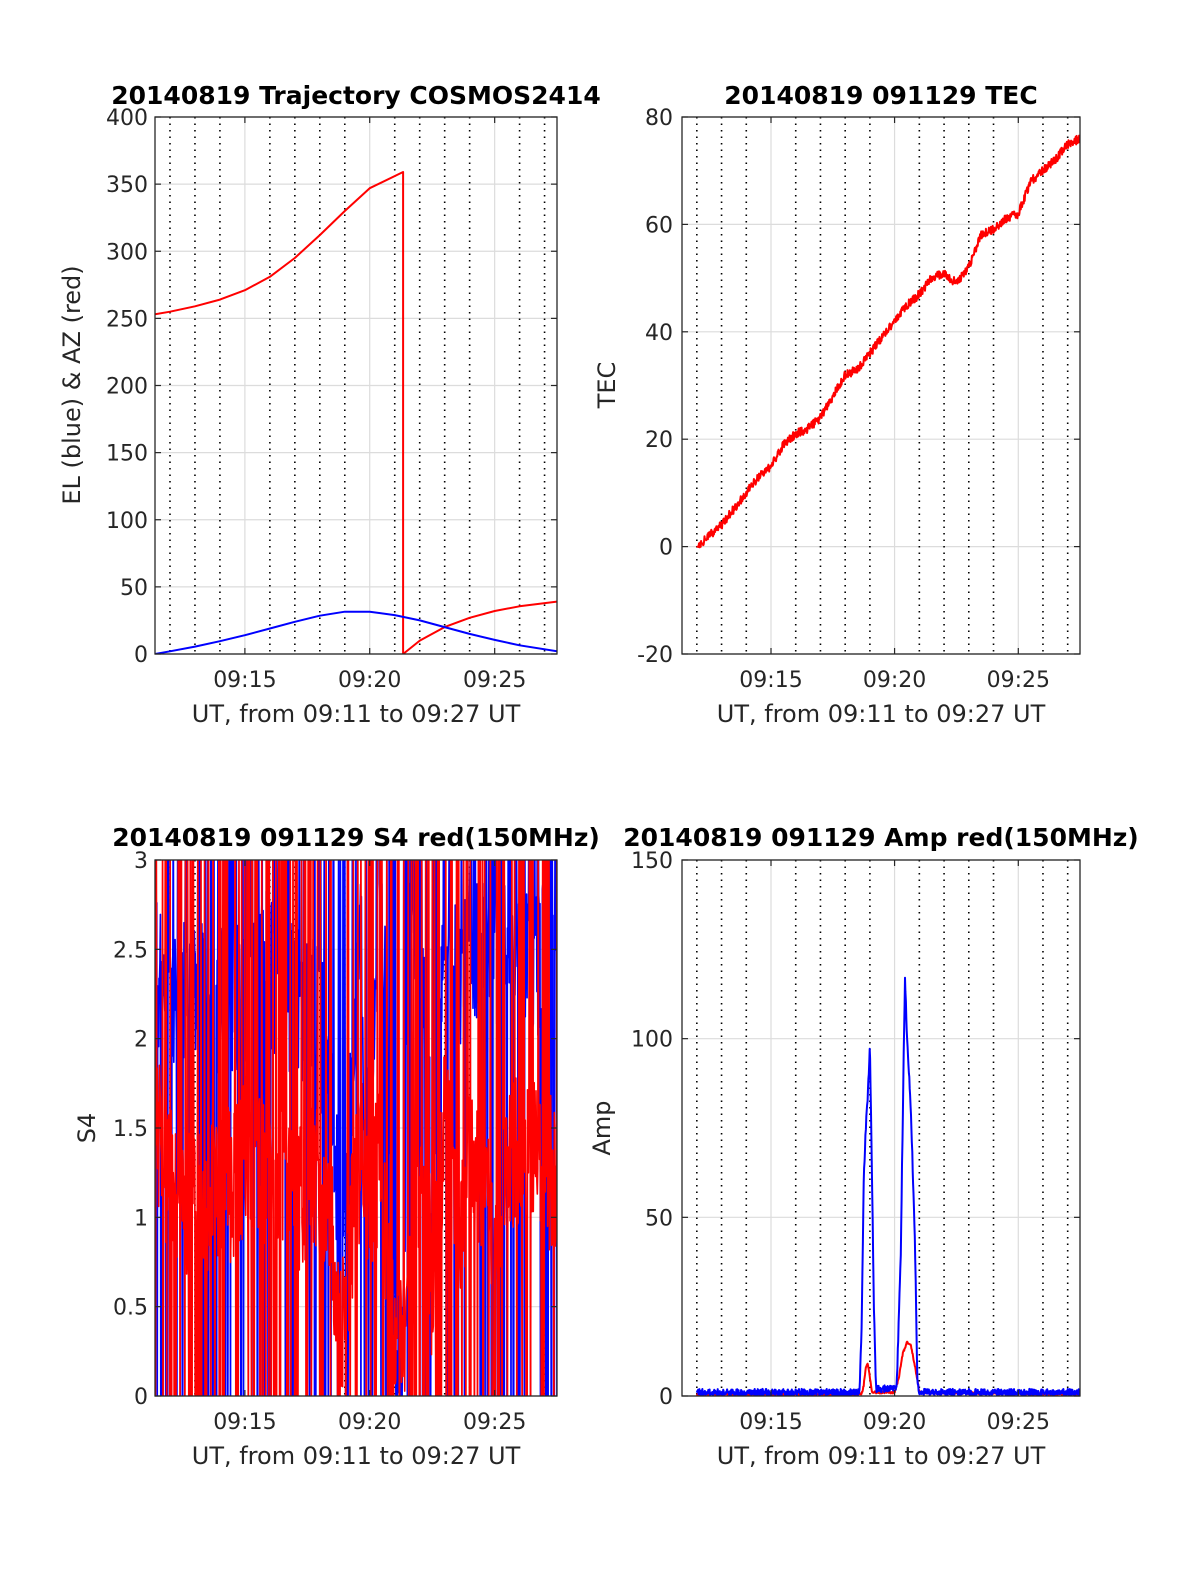 Image resolution: width=1200 pixels, height=1575 pixels. What do you see at coordinates (659, 440) in the screenshot?
I see `y-tick-label: 20` at bounding box center [659, 440].